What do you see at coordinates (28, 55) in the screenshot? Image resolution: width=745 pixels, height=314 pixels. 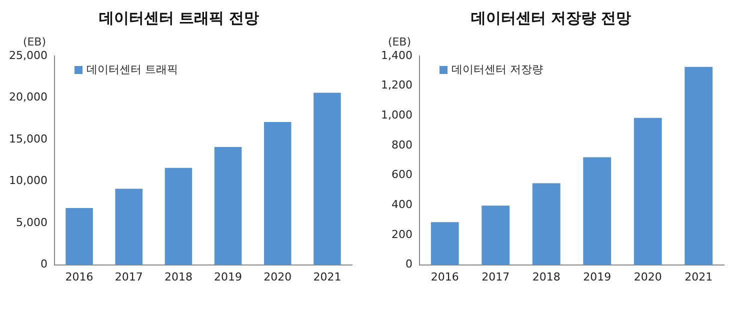 I see `y-tick-label: 25,000` at bounding box center [28, 55].